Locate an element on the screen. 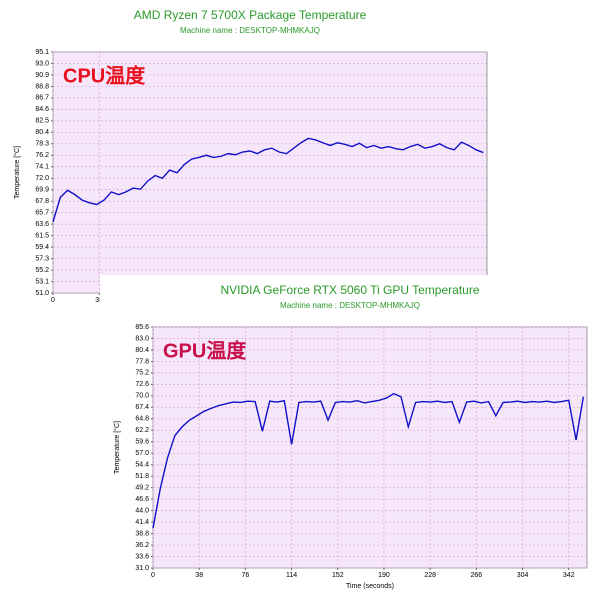 The image size is (600, 610). x-tick-label: 190 is located at coordinates (384, 575).